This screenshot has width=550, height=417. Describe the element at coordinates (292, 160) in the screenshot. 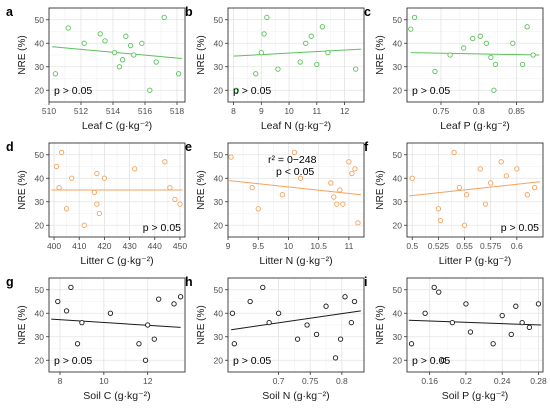

I see `annotation-r2: r² = 0−248` at that location.